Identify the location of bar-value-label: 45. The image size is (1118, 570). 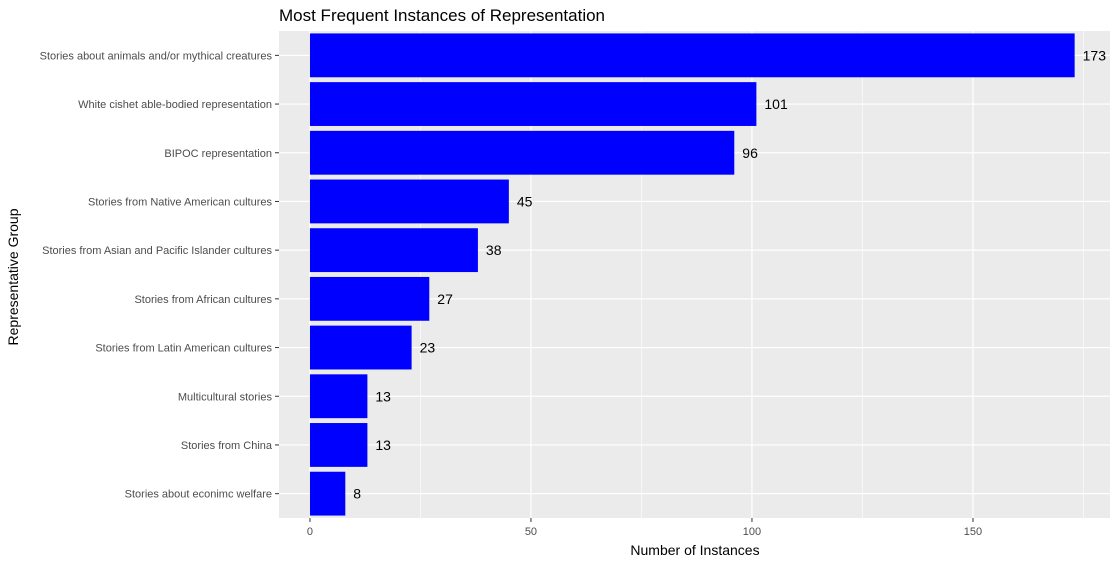
(525, 201).